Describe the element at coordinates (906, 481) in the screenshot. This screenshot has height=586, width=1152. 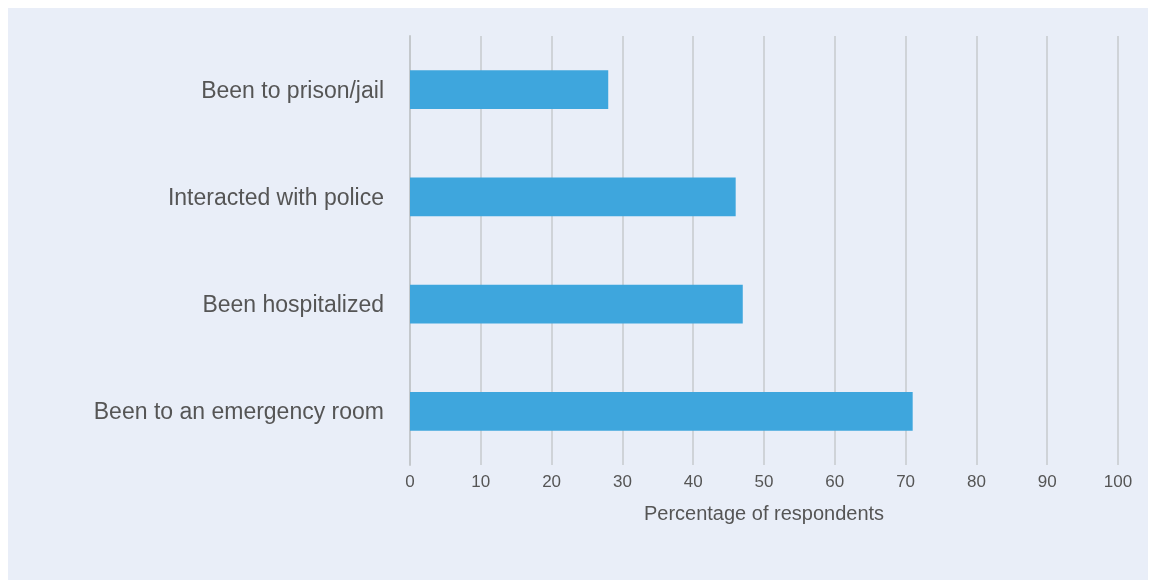
I see `x-tick-label: 70` at that location.